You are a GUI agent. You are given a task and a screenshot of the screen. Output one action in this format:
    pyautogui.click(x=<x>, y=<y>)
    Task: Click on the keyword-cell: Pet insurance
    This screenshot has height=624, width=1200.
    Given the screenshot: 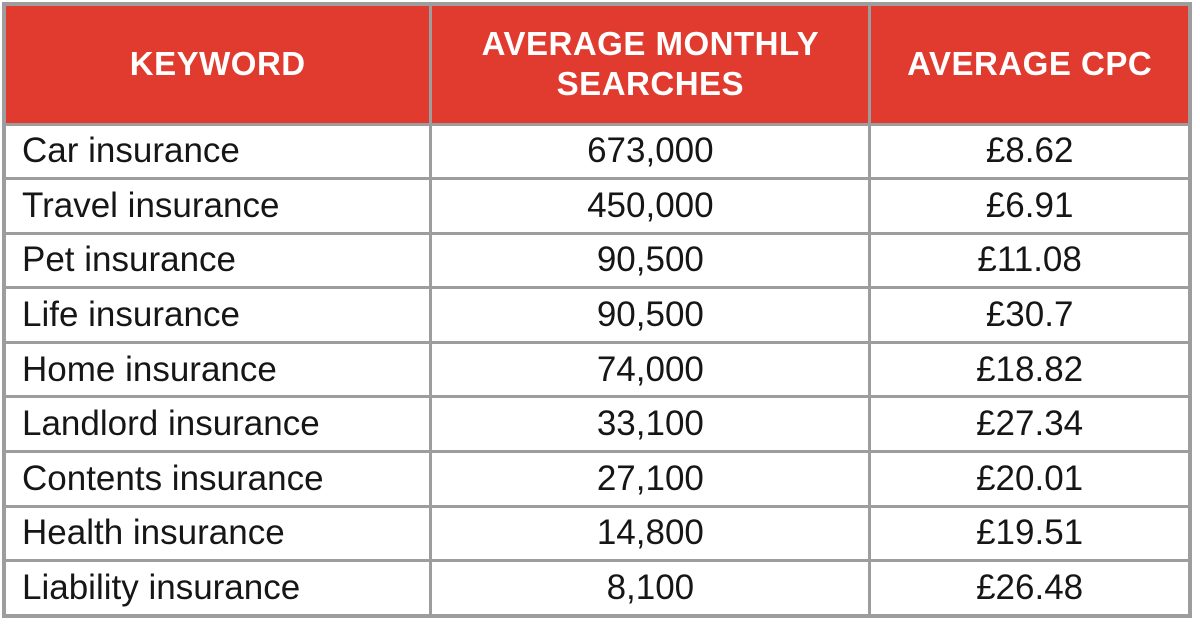 What is the action you would take?
    pyautogui.click(x=217, y=260)
    